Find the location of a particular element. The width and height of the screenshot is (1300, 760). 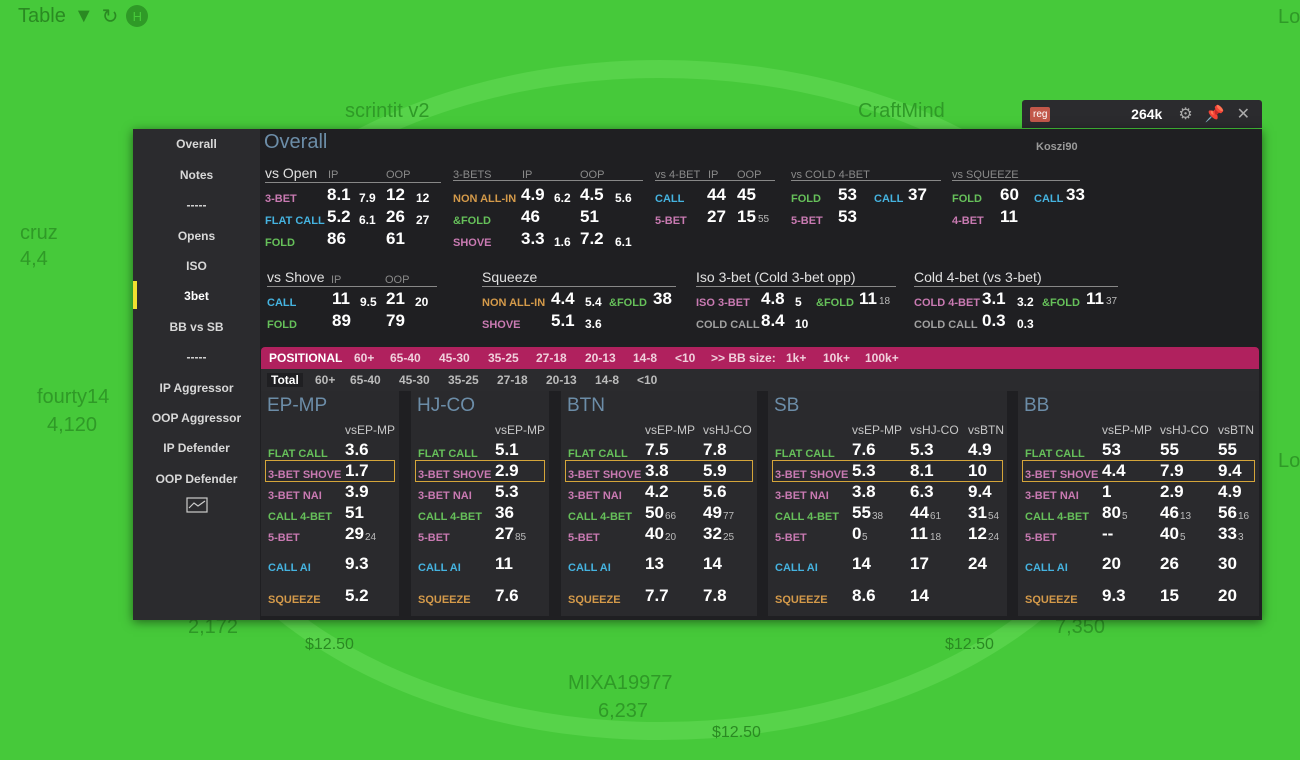

stat-value: 45 is located at coordinates (746, 194).